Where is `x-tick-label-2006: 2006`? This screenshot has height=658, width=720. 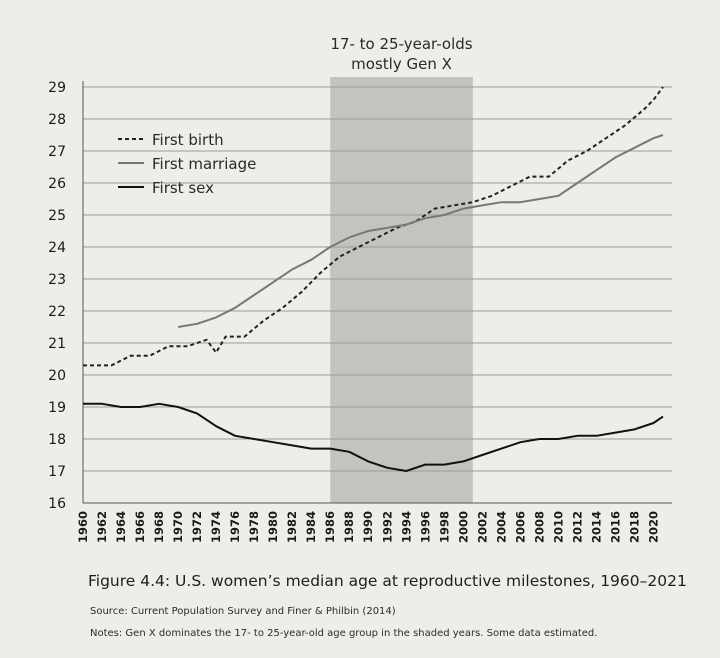 x-tick-label-2006: 2006 is located at coordinates (520, 527).